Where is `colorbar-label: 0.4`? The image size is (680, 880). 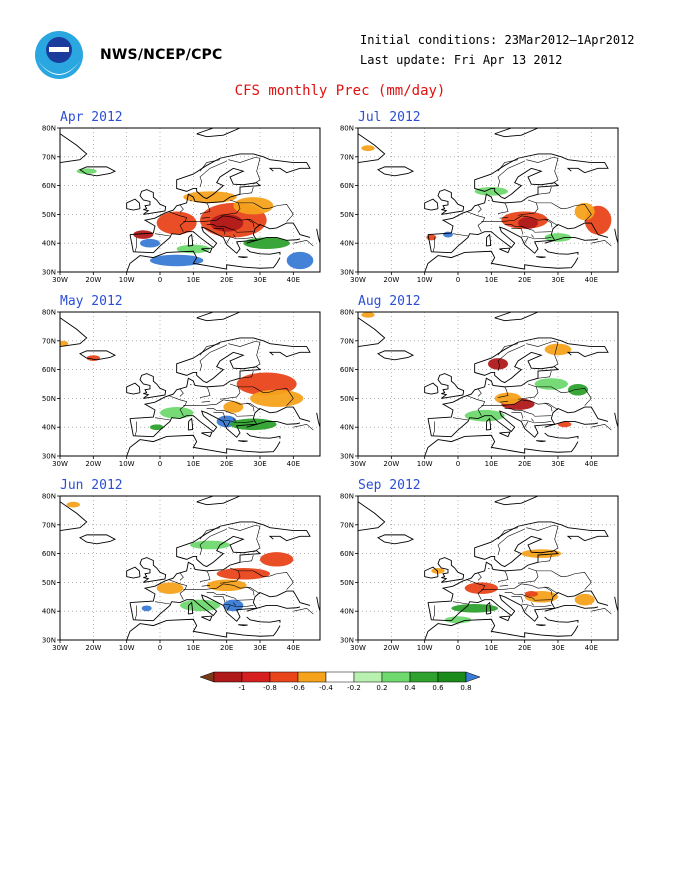
colorbar-label: 0.4 is located at coordinates (410, 688).